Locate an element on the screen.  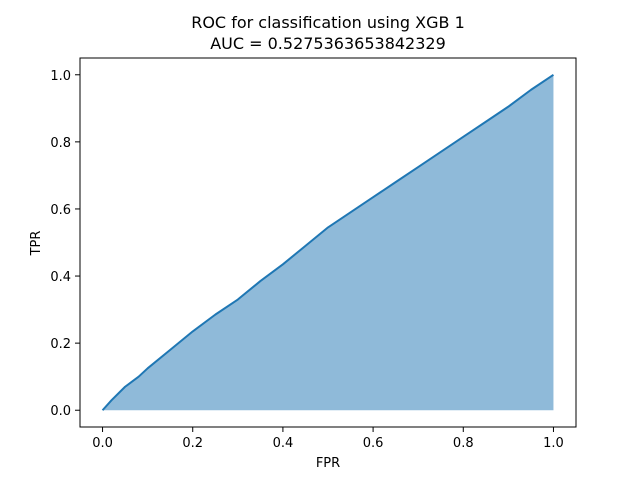
x-tick-label: 1.0 is located at coordinates (553, 443).